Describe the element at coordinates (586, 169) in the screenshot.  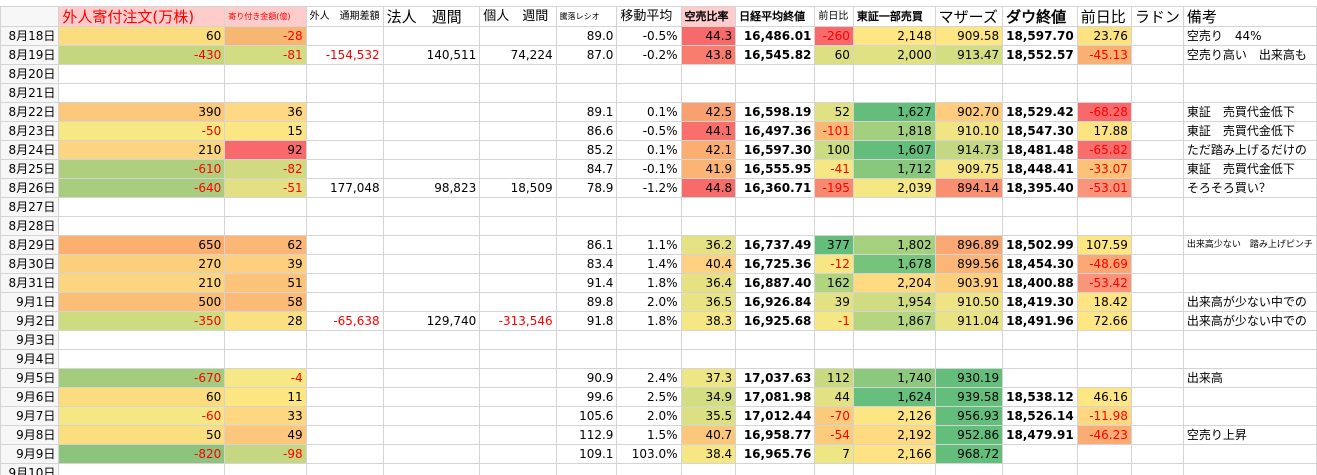
I see `cell: 84.7` at that location.